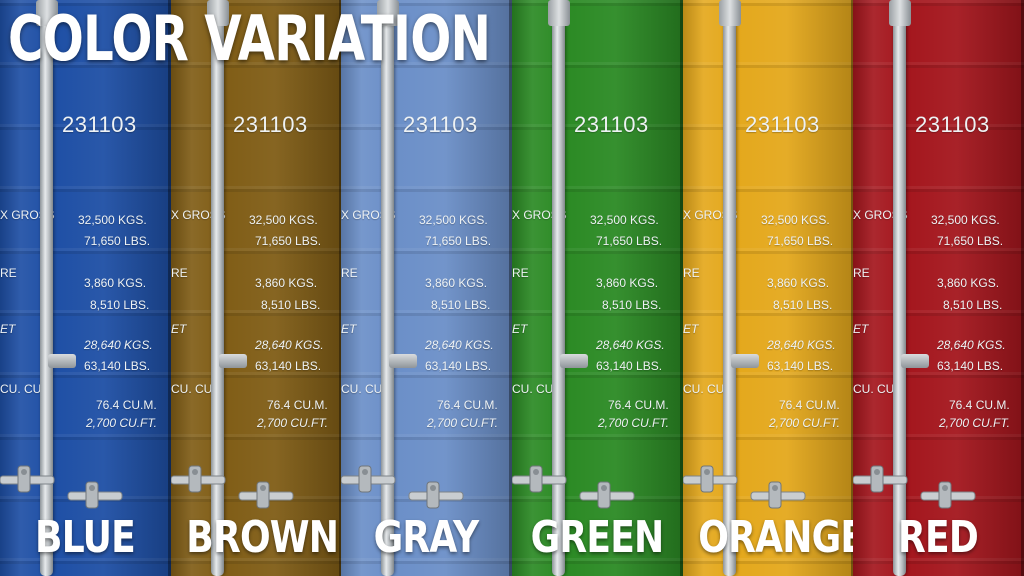  Describe the element at coordinates (262, 537) in the screenshot. I see `color-name-label: BROWN` at that location.